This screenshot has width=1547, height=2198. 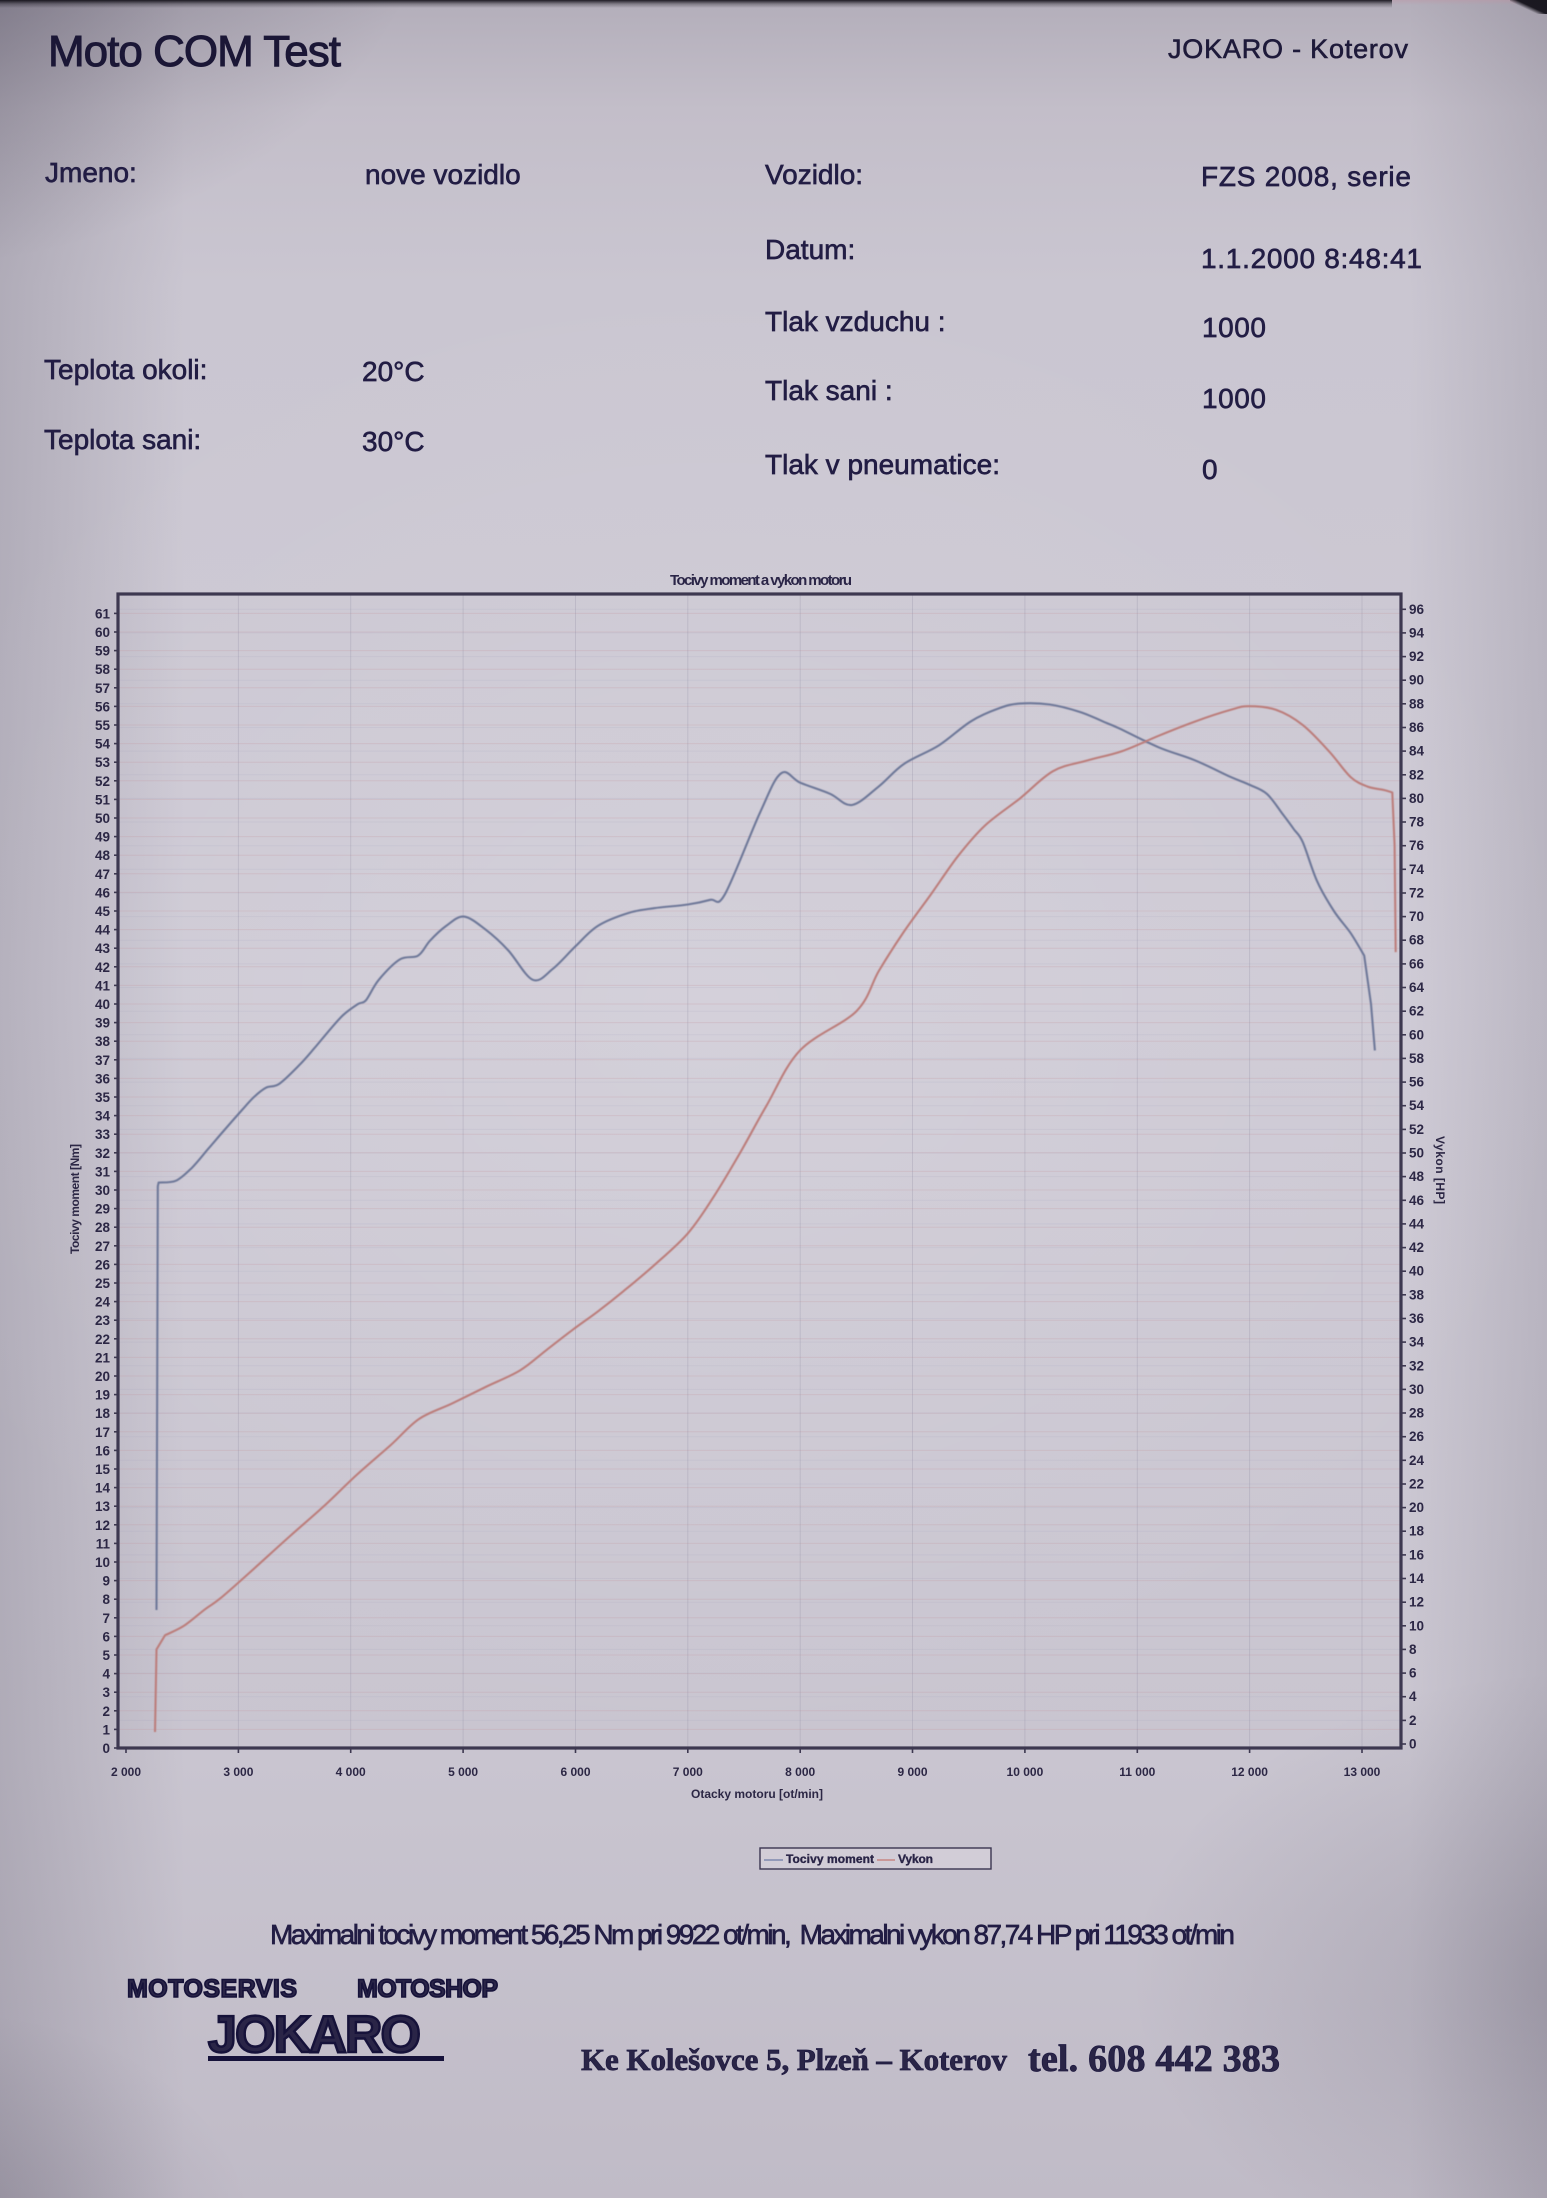 What do you see at coordinates (103, 948) in the screenshot?
I see `svg-text: 43` at bounding box center [103, 948].